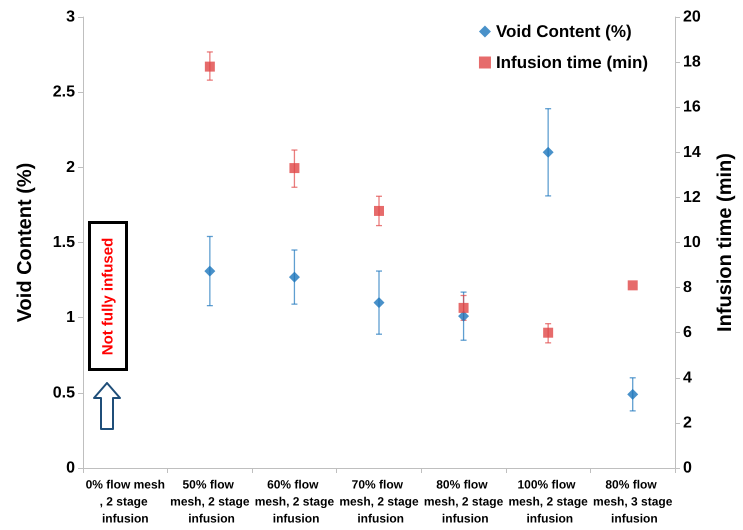 Image resolution: width=743 pixels, height=530 pixels. Describe the element at coordinates (572, 62) in the screenshot. I see `legend-label: Infusion time (min)` at that location.